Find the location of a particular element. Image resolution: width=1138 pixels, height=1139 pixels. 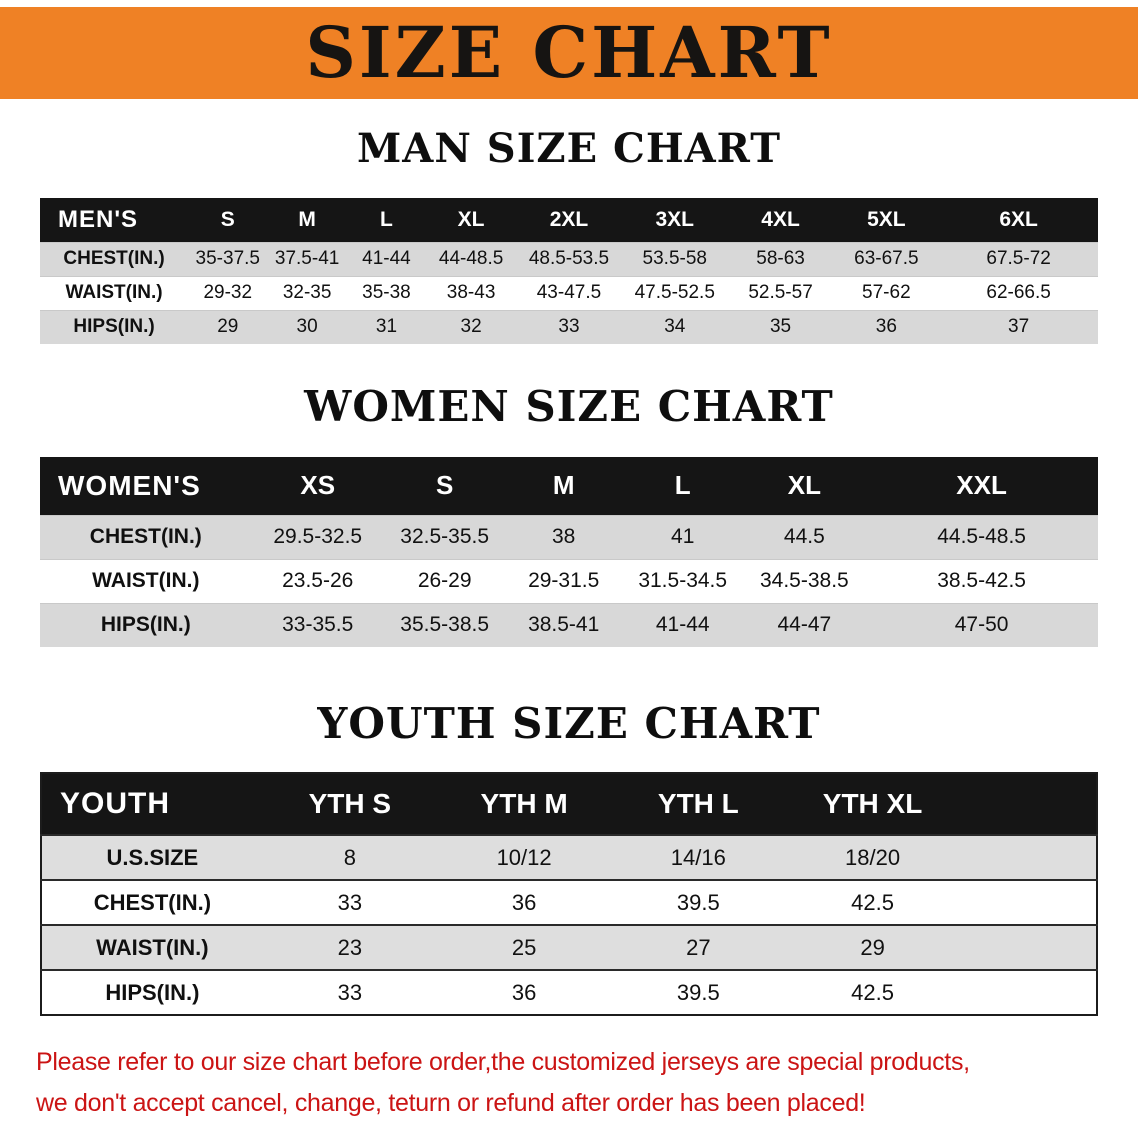

size-header-cell: 5XL is located at coordinates (886, 219).